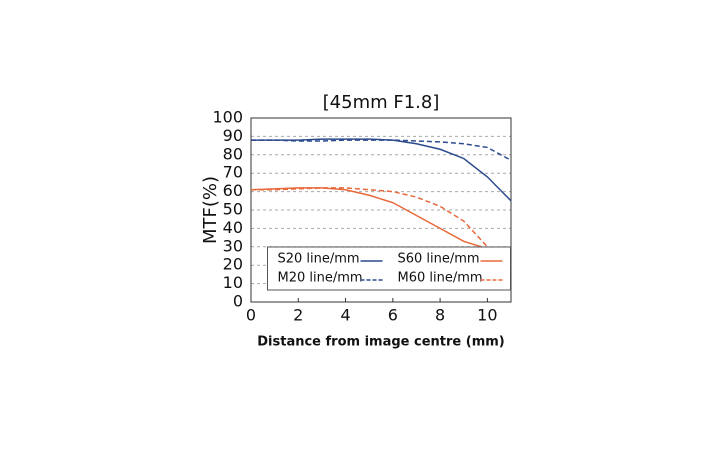 Image resolution: width=720 pixels, height=450 pixels. I want to click on y-tick-label: 60, so click(233, 190).